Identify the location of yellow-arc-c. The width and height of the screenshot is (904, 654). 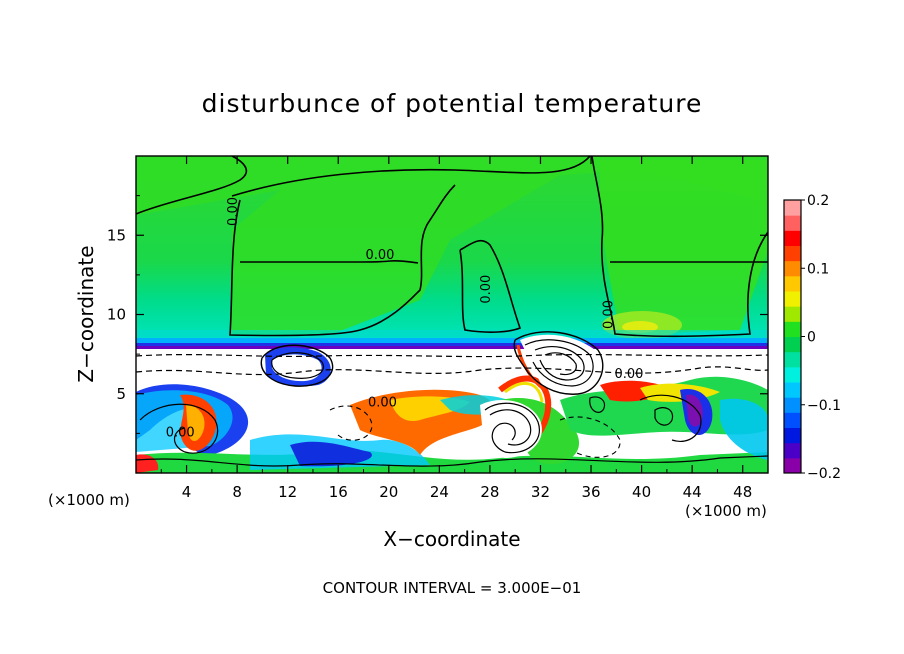
(524, 392).